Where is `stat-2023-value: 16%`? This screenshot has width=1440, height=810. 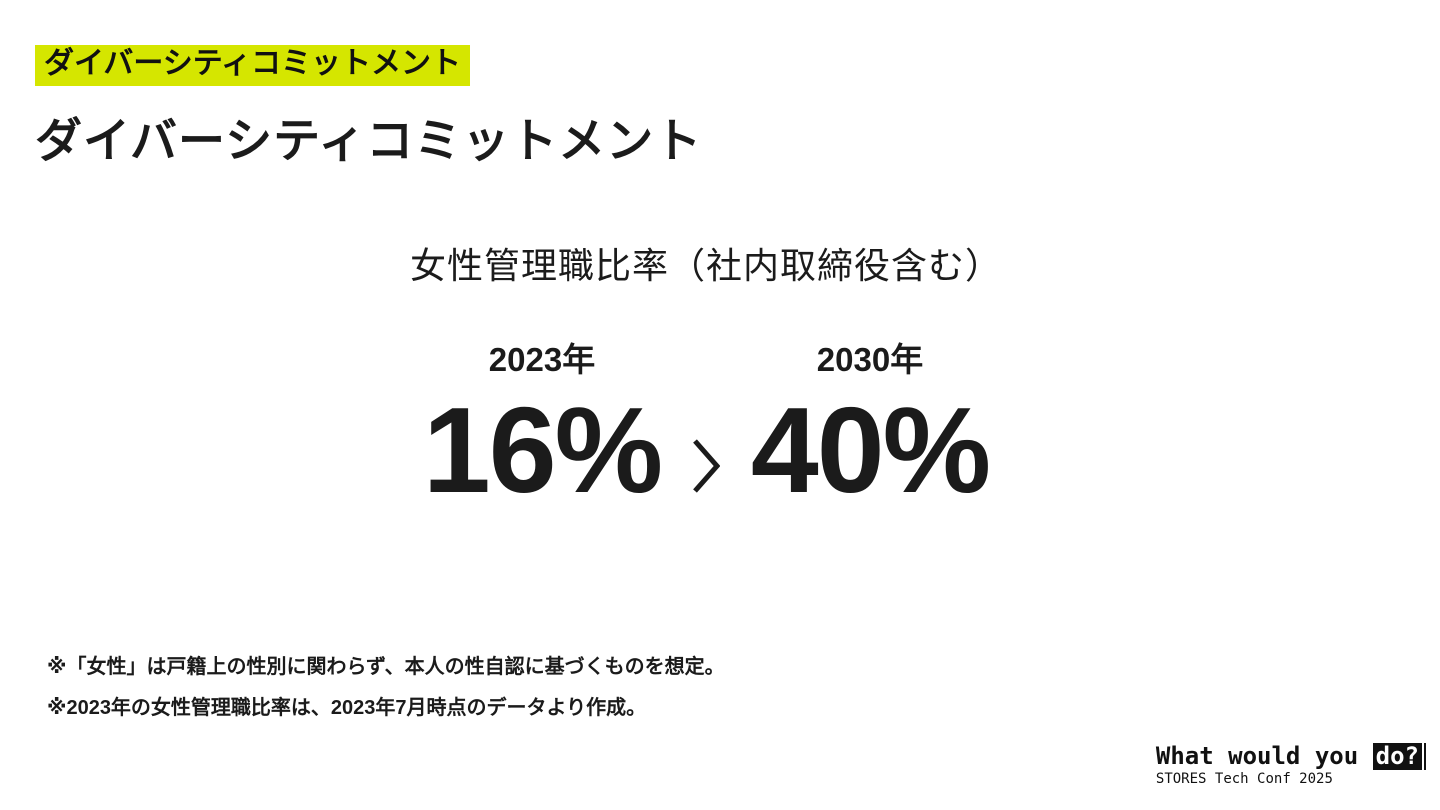 stat-2023-value: 16% is located at coordinates (542, 450).